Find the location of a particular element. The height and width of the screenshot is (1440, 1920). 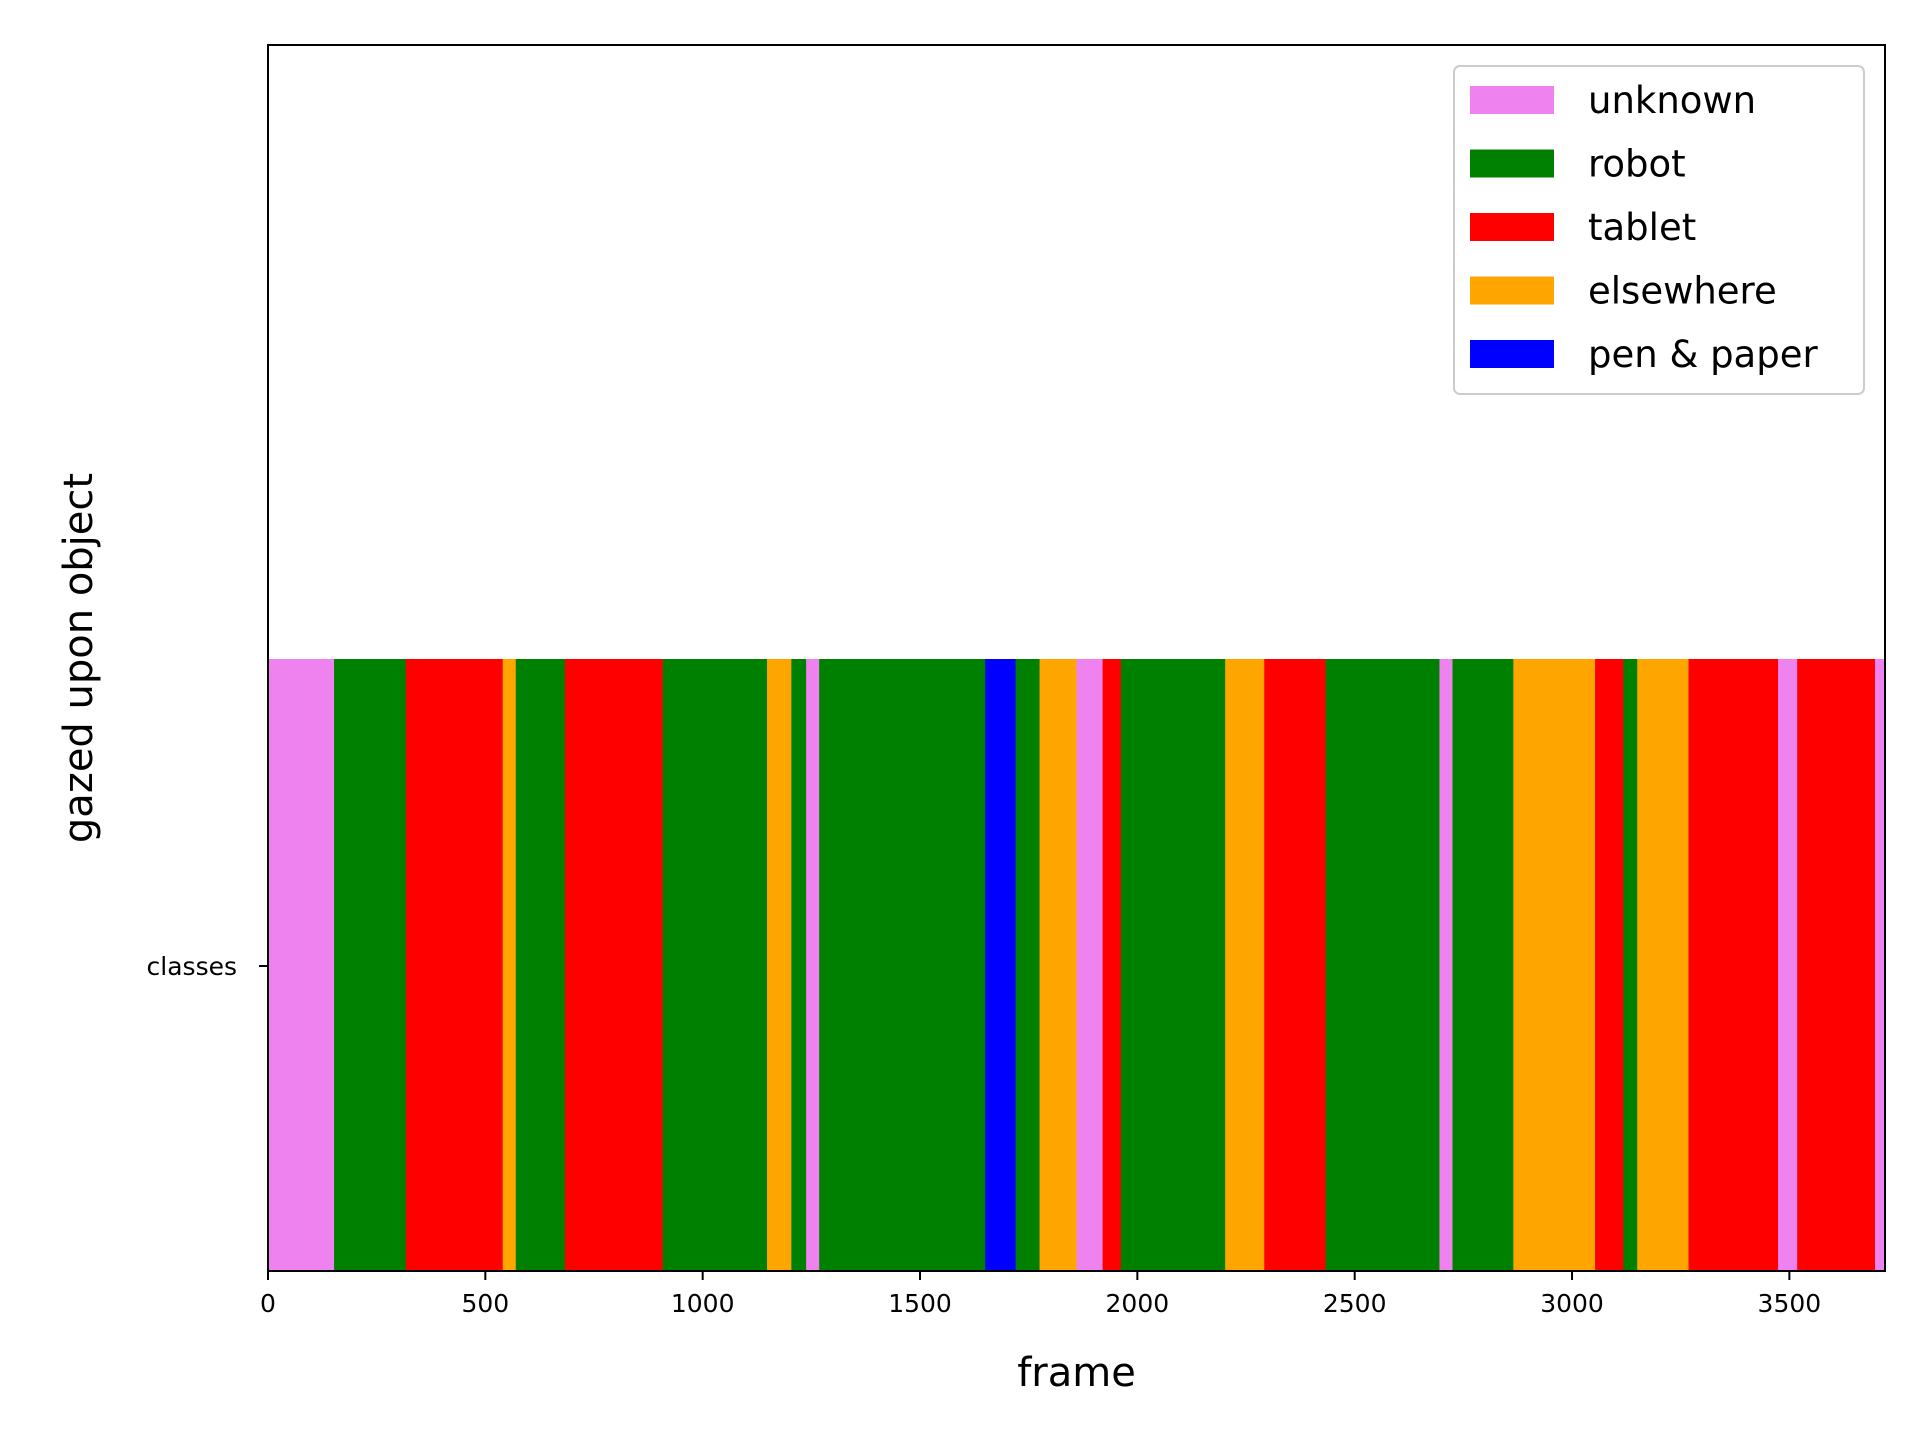

x-axis-ticks: 0 500 1000 1500 2000 2500 3000 3500 is located at coordinates (1040, 1294).